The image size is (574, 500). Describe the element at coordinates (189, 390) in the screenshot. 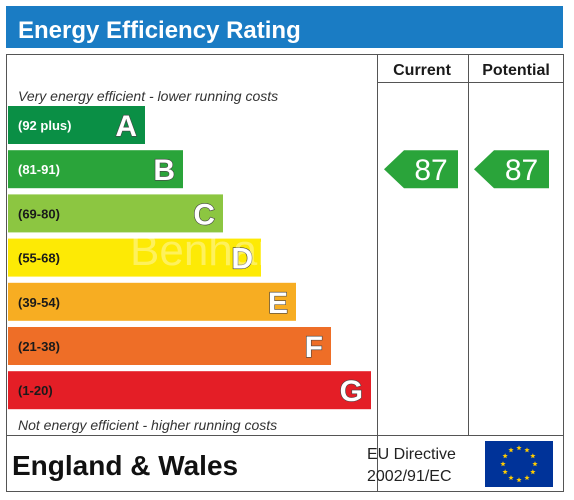

I see `band-bar-g` at that location.